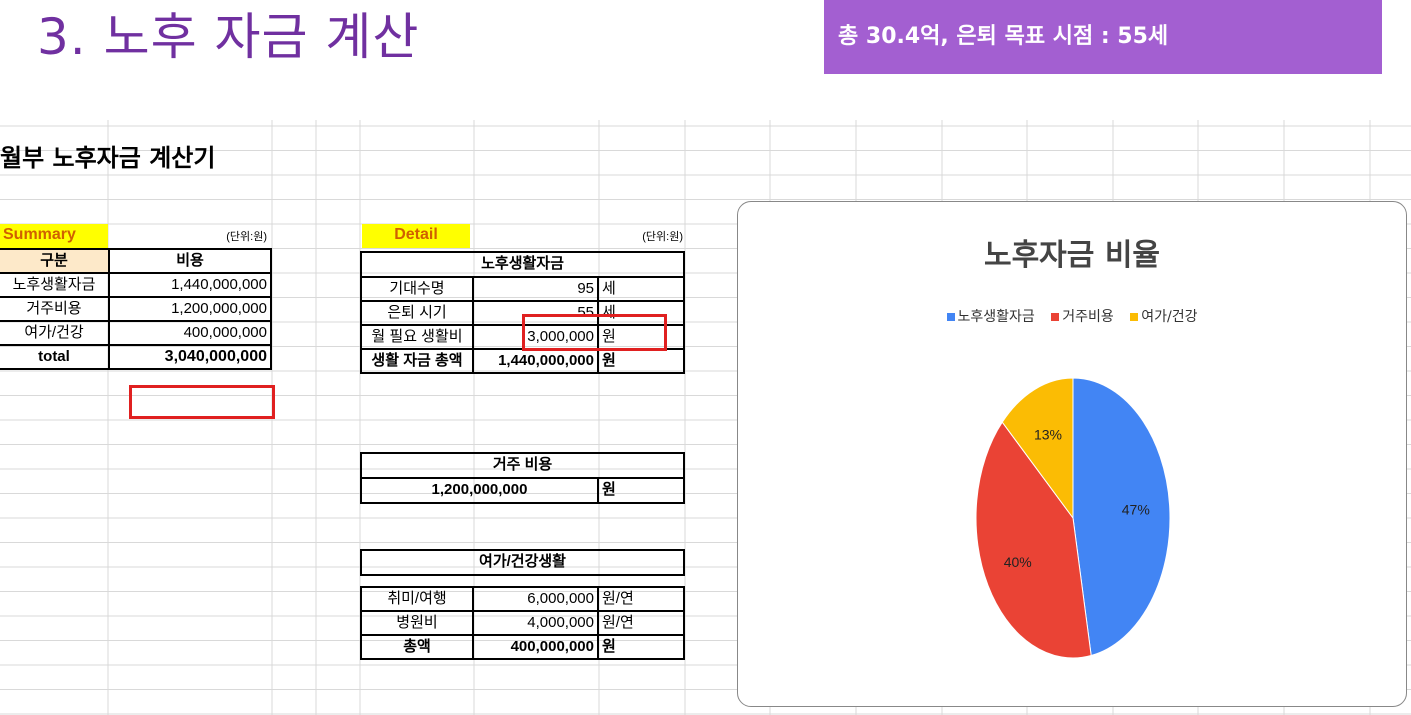  What do you see at coordinates (417, 623) in the screenshot?
I see `leisure-row-label: 병원비` at bounding box center [417, 623].